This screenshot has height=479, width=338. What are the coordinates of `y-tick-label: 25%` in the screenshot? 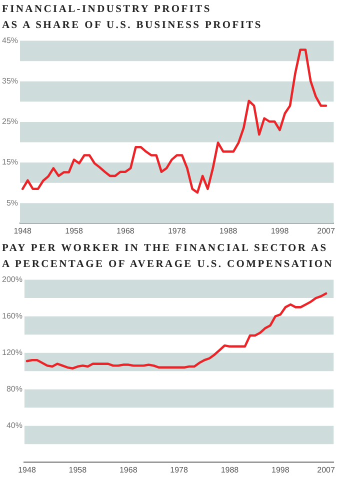 It's located at (10, 121).